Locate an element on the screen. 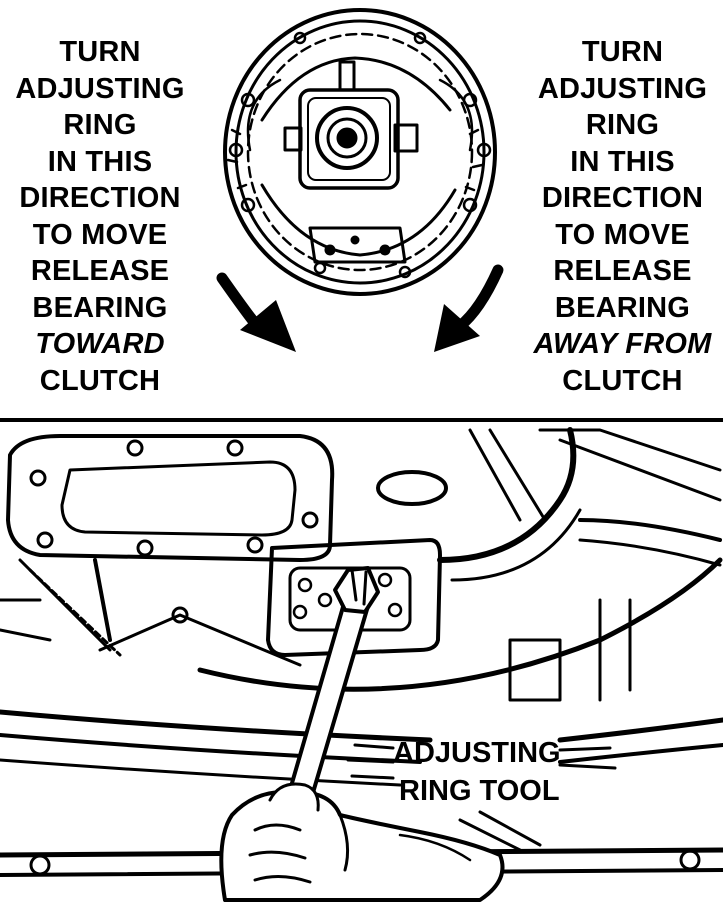  tool-label-line-2: RING TOOL is located at coordinates (479, 791).